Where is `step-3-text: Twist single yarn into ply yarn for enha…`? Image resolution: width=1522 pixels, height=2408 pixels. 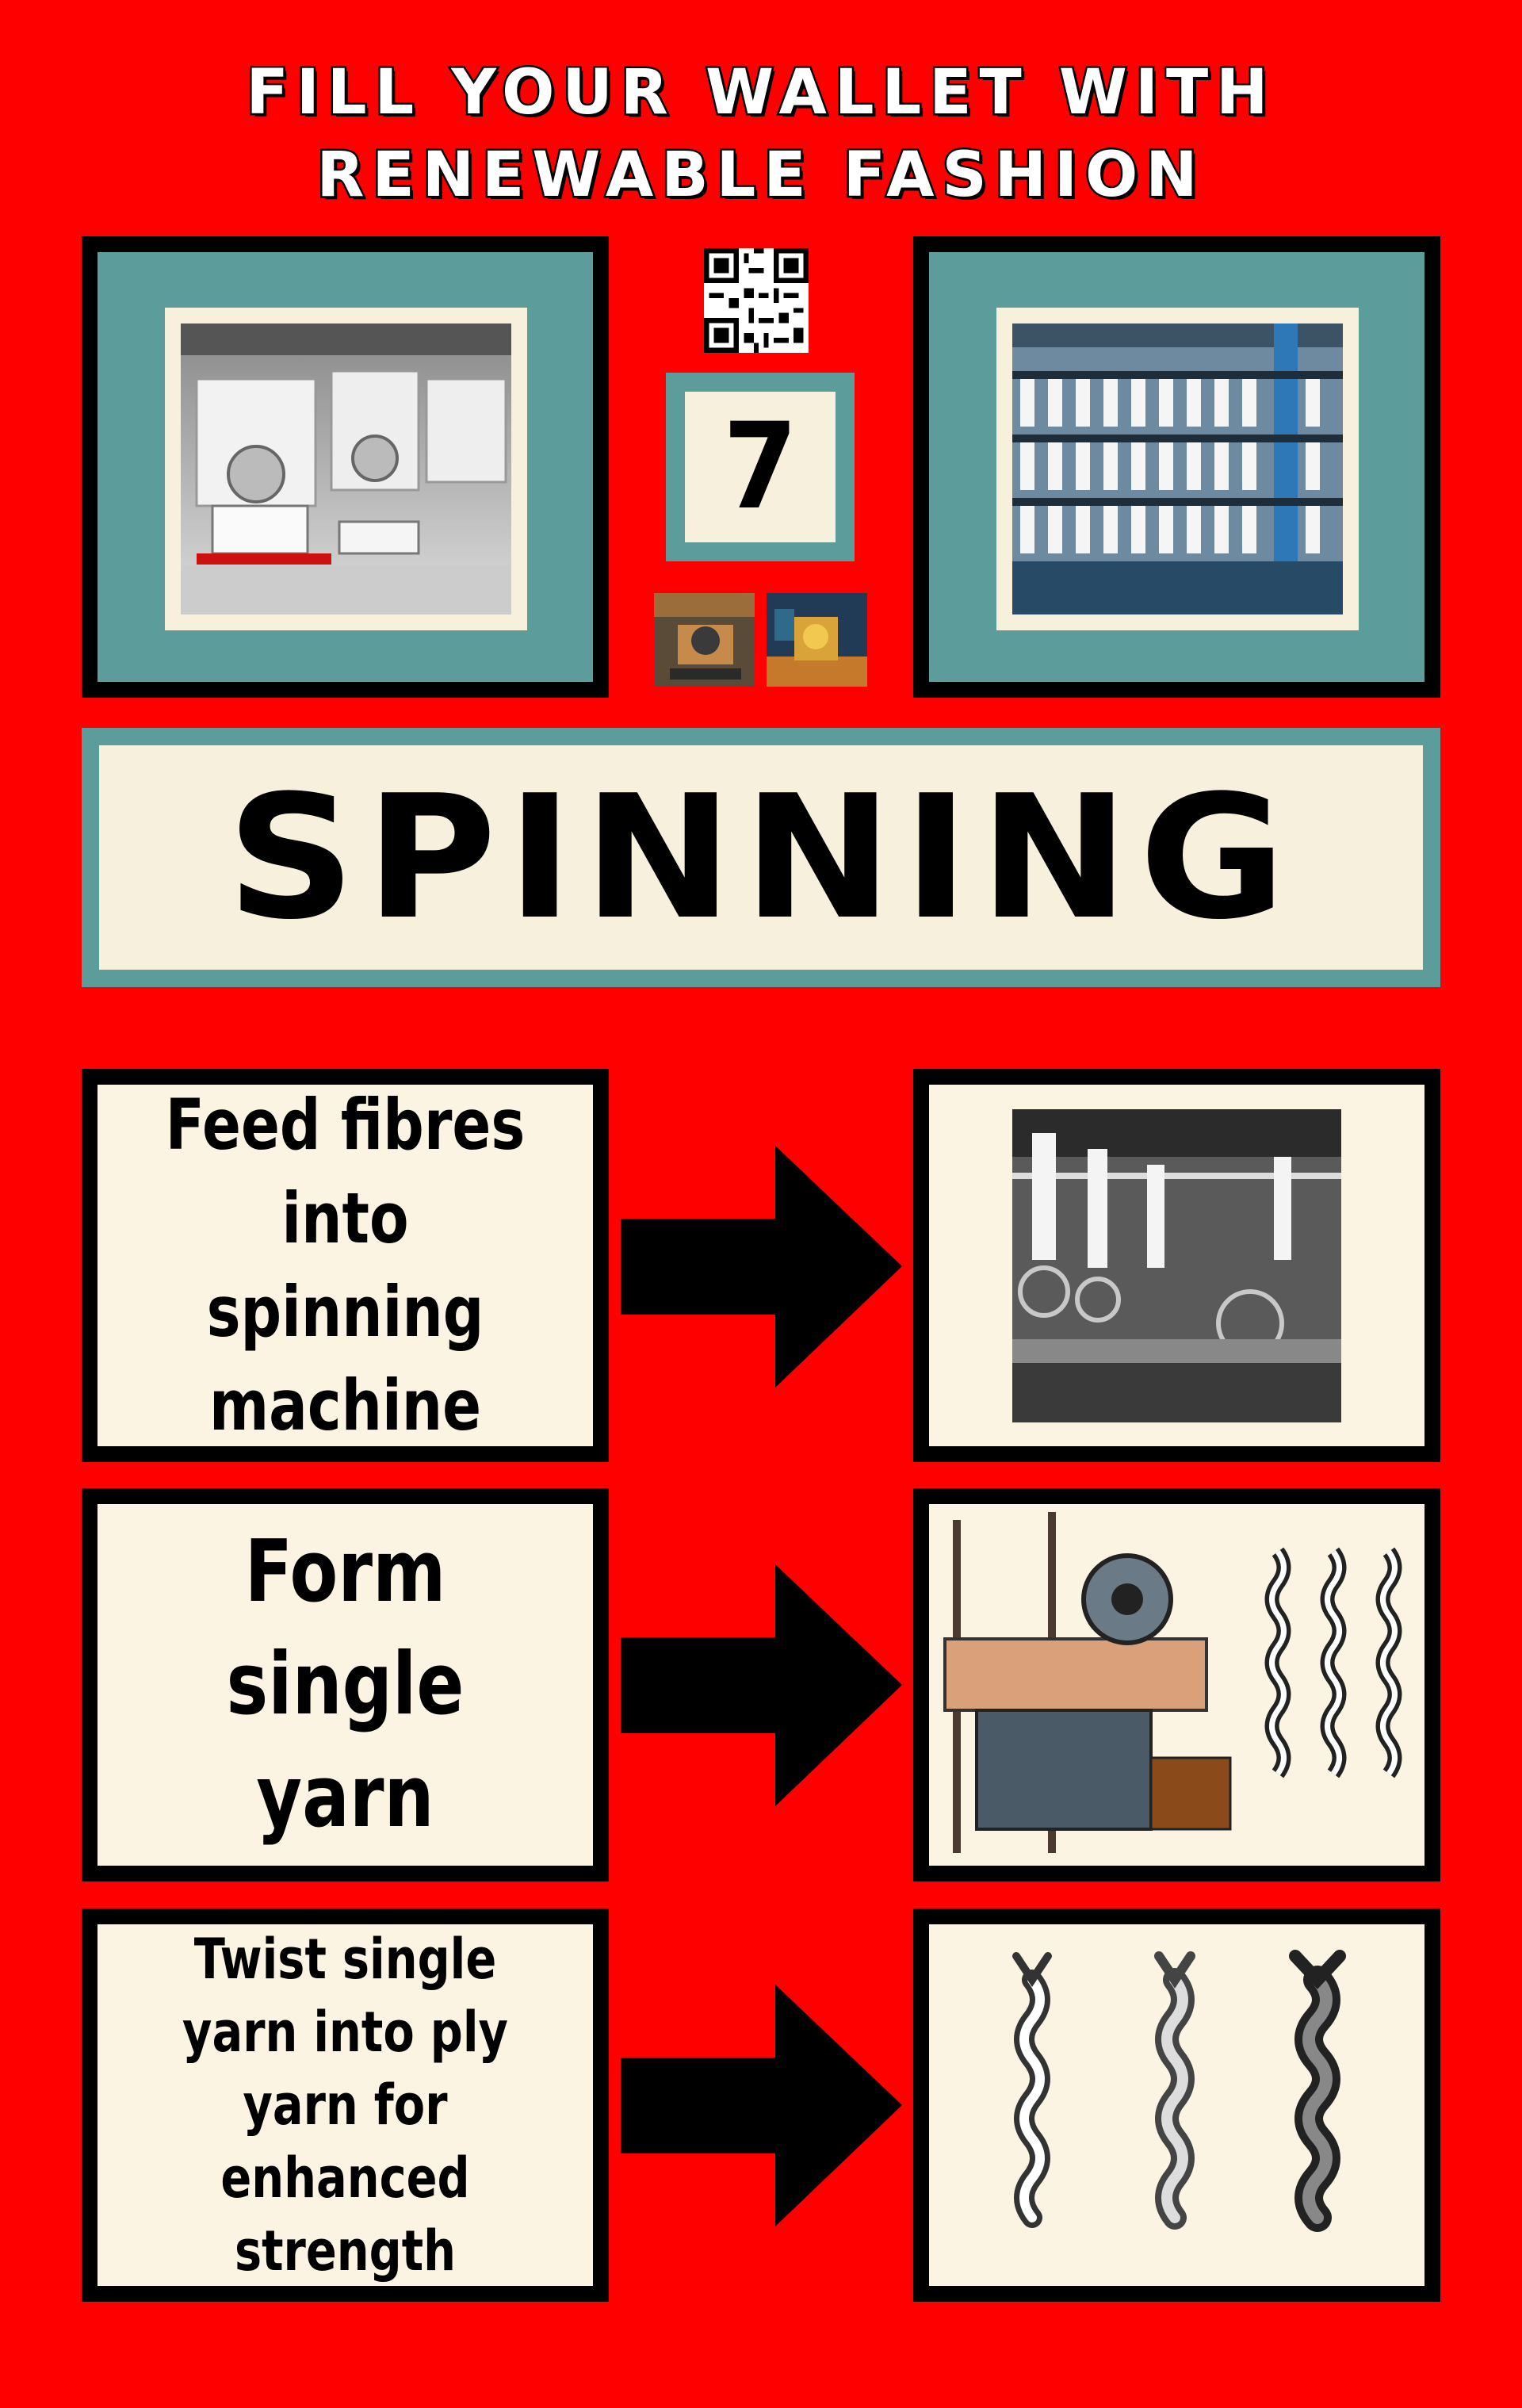
step-3-text: Twist single yarn into ply yarn for enha… is located at coordinates (345, 2105).